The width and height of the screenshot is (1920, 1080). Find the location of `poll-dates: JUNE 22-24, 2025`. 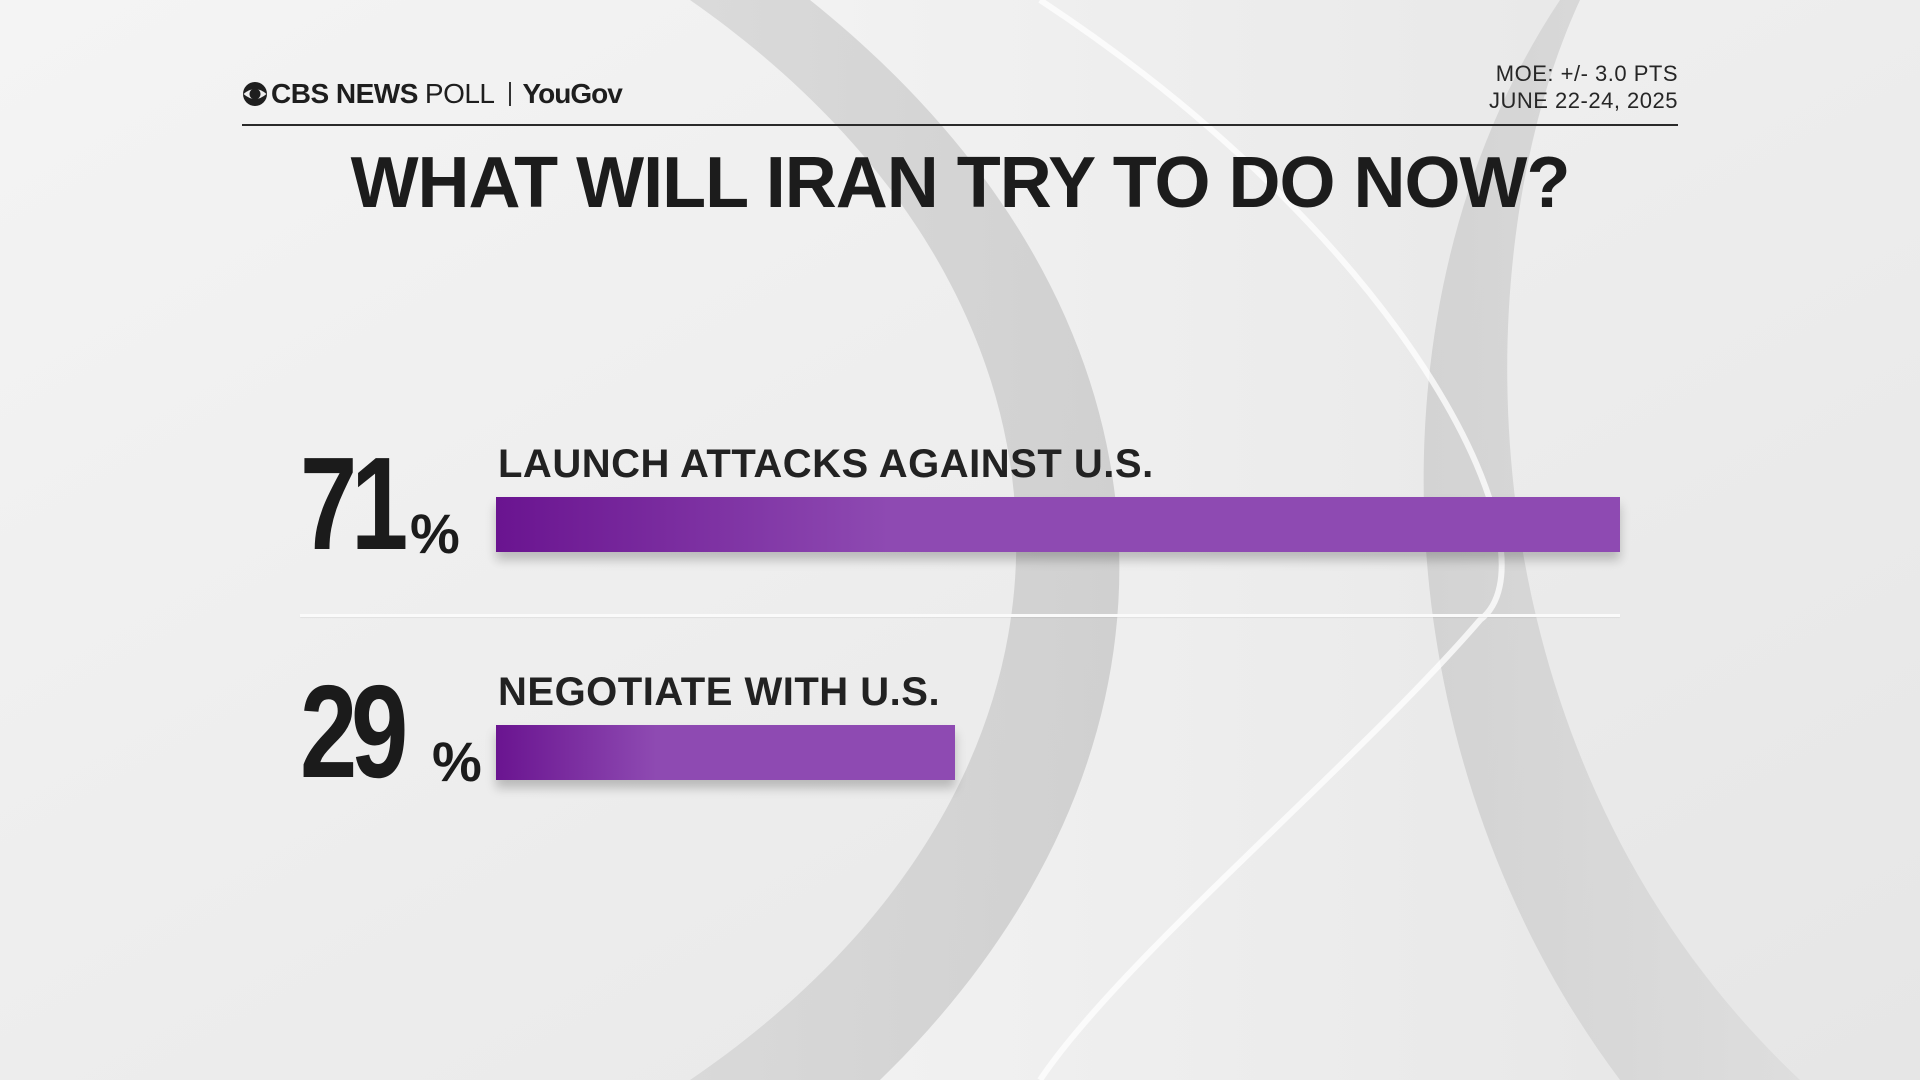

poll-dates: JUNE 22-24, 2025 is located at coordinates (1583, 100).